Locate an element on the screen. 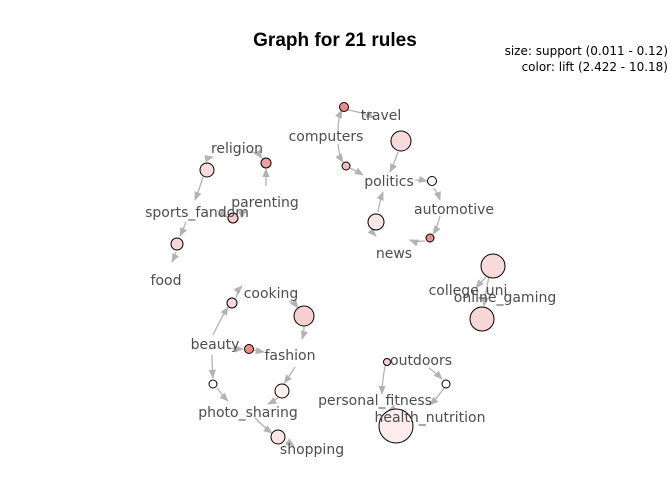 This screenshot has height=480, width=672. item-label-outdoors: outdoors is located at coordinates (421, 361).